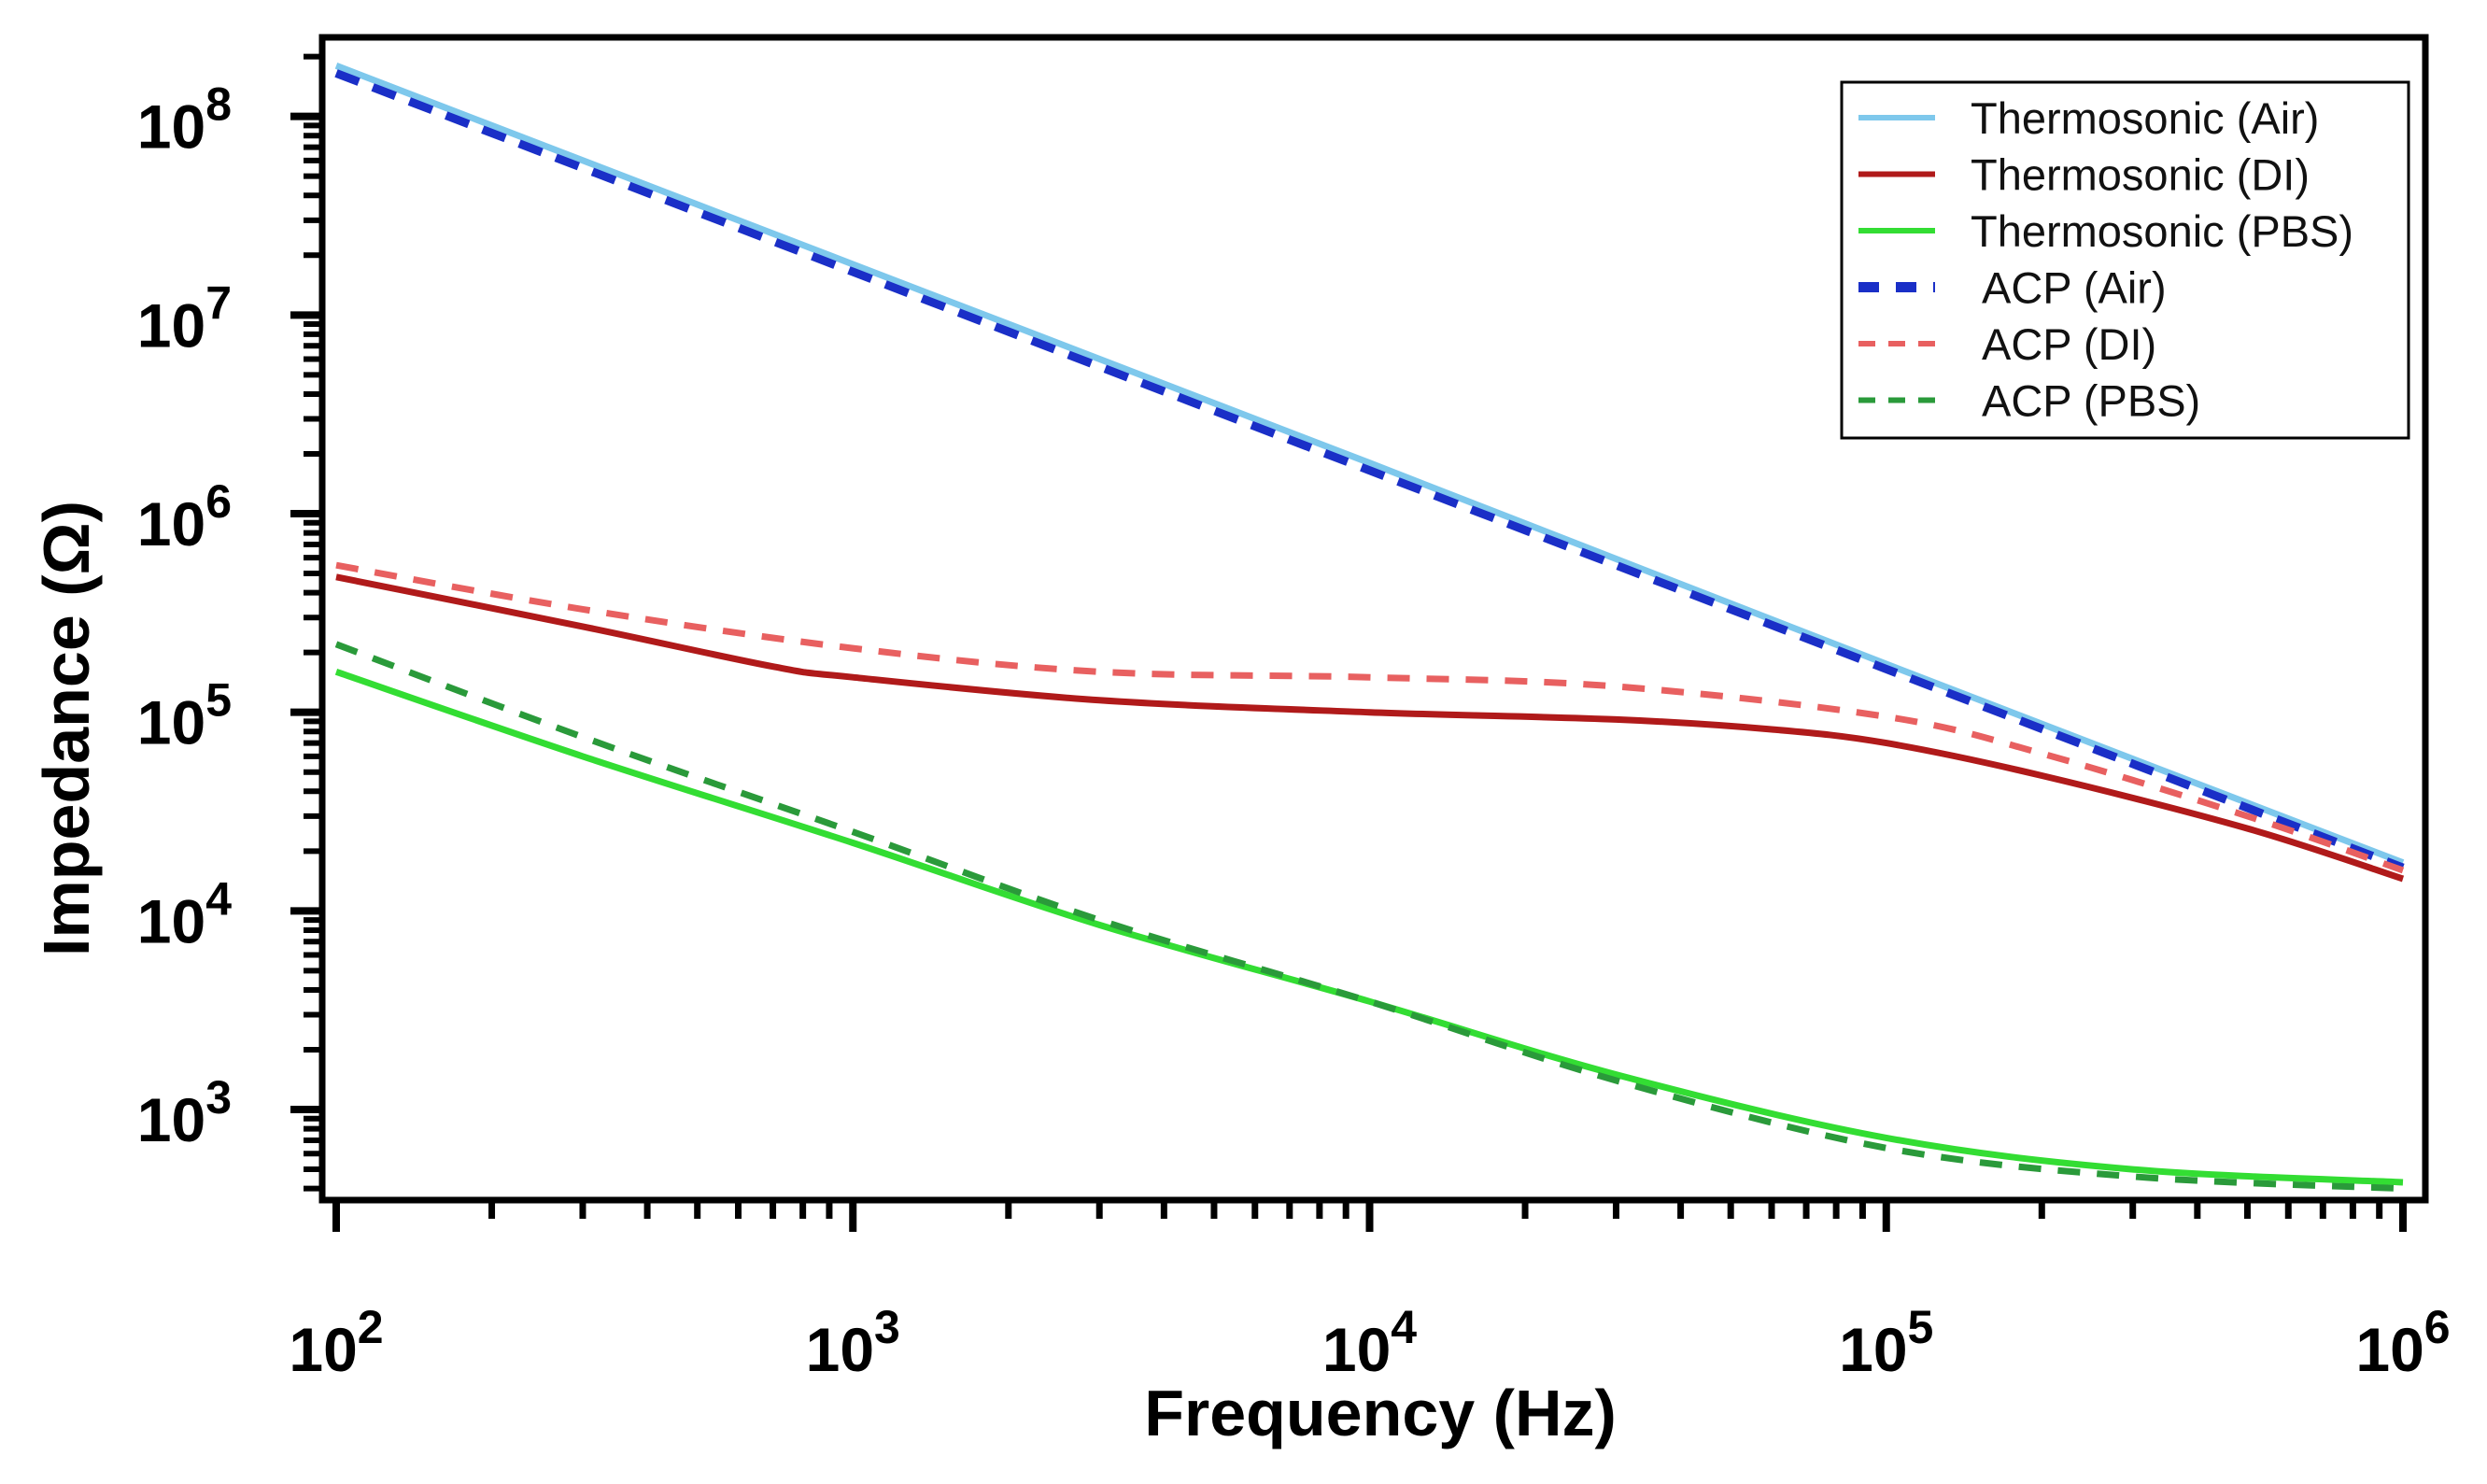  I want to click on x-tick-label: 10², so click(336, 1342).